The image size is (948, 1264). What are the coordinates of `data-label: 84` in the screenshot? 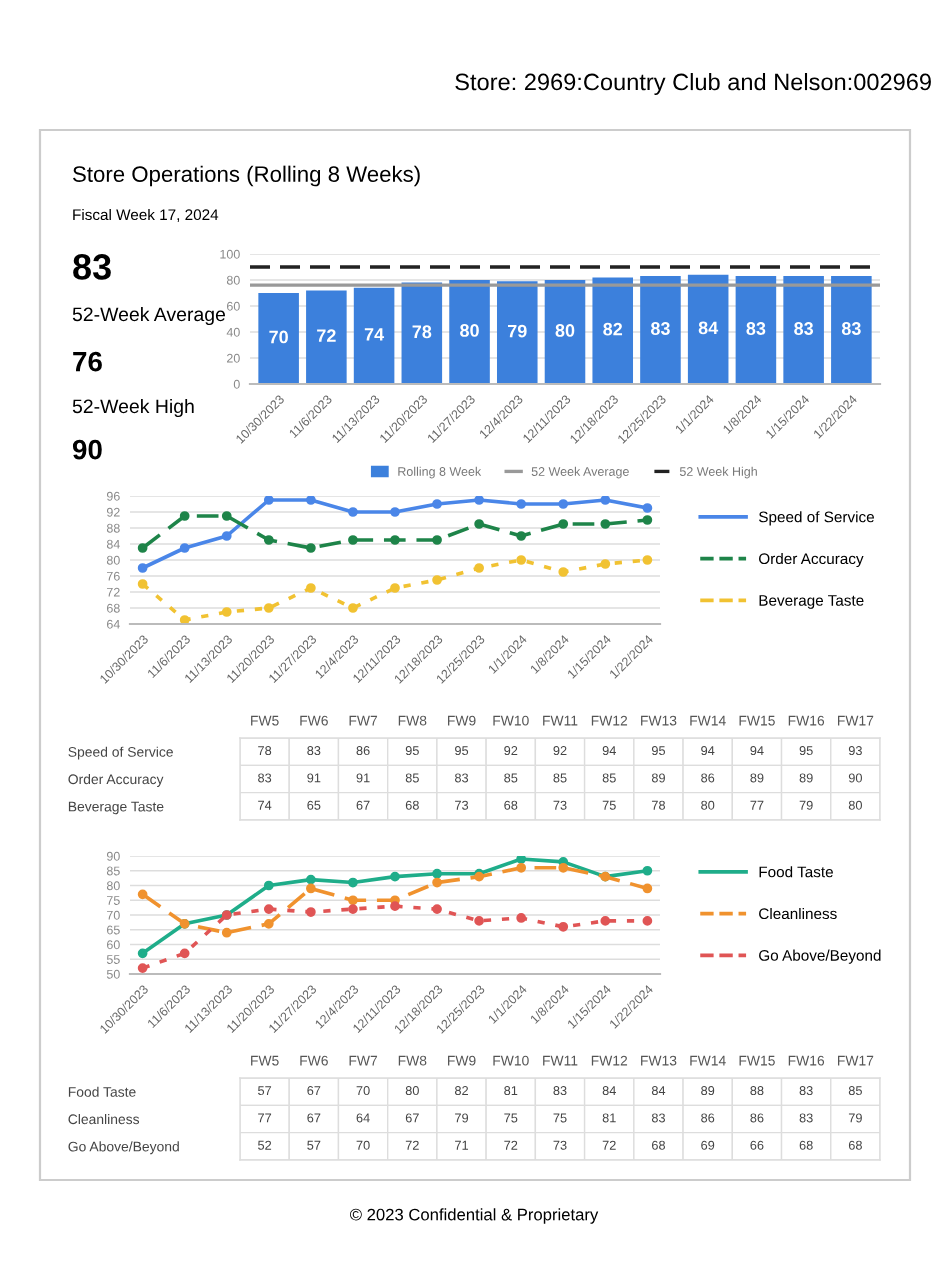 It's located at (708, 328).